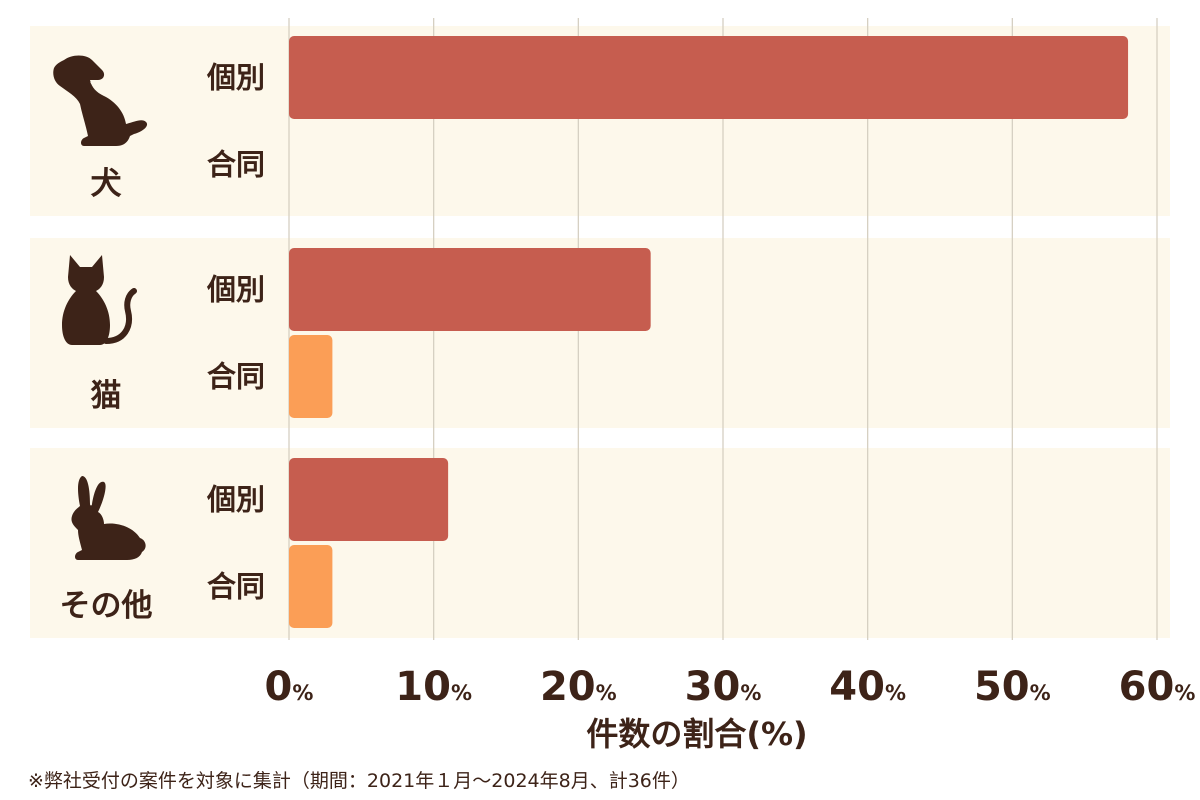 The height and width of the screenshot is (800, 1200). Describe the element at coordinates (359, 781) in the screenshot. I see `footnote: ※弊社受付の案件を対象に集計（期間：2021年１月〜2024年8月、計36件）` at that location.